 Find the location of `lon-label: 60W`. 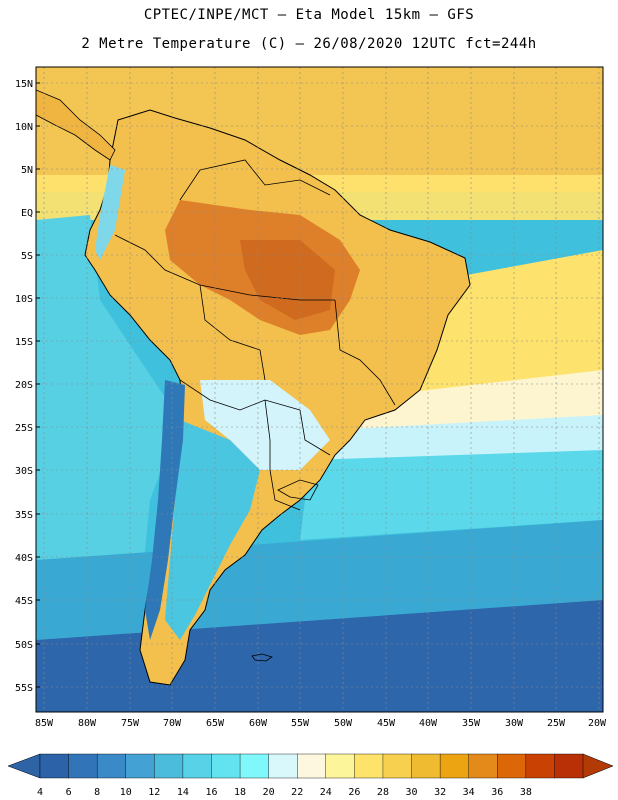

lon-label: 60W is located at coordinates (258, 723).